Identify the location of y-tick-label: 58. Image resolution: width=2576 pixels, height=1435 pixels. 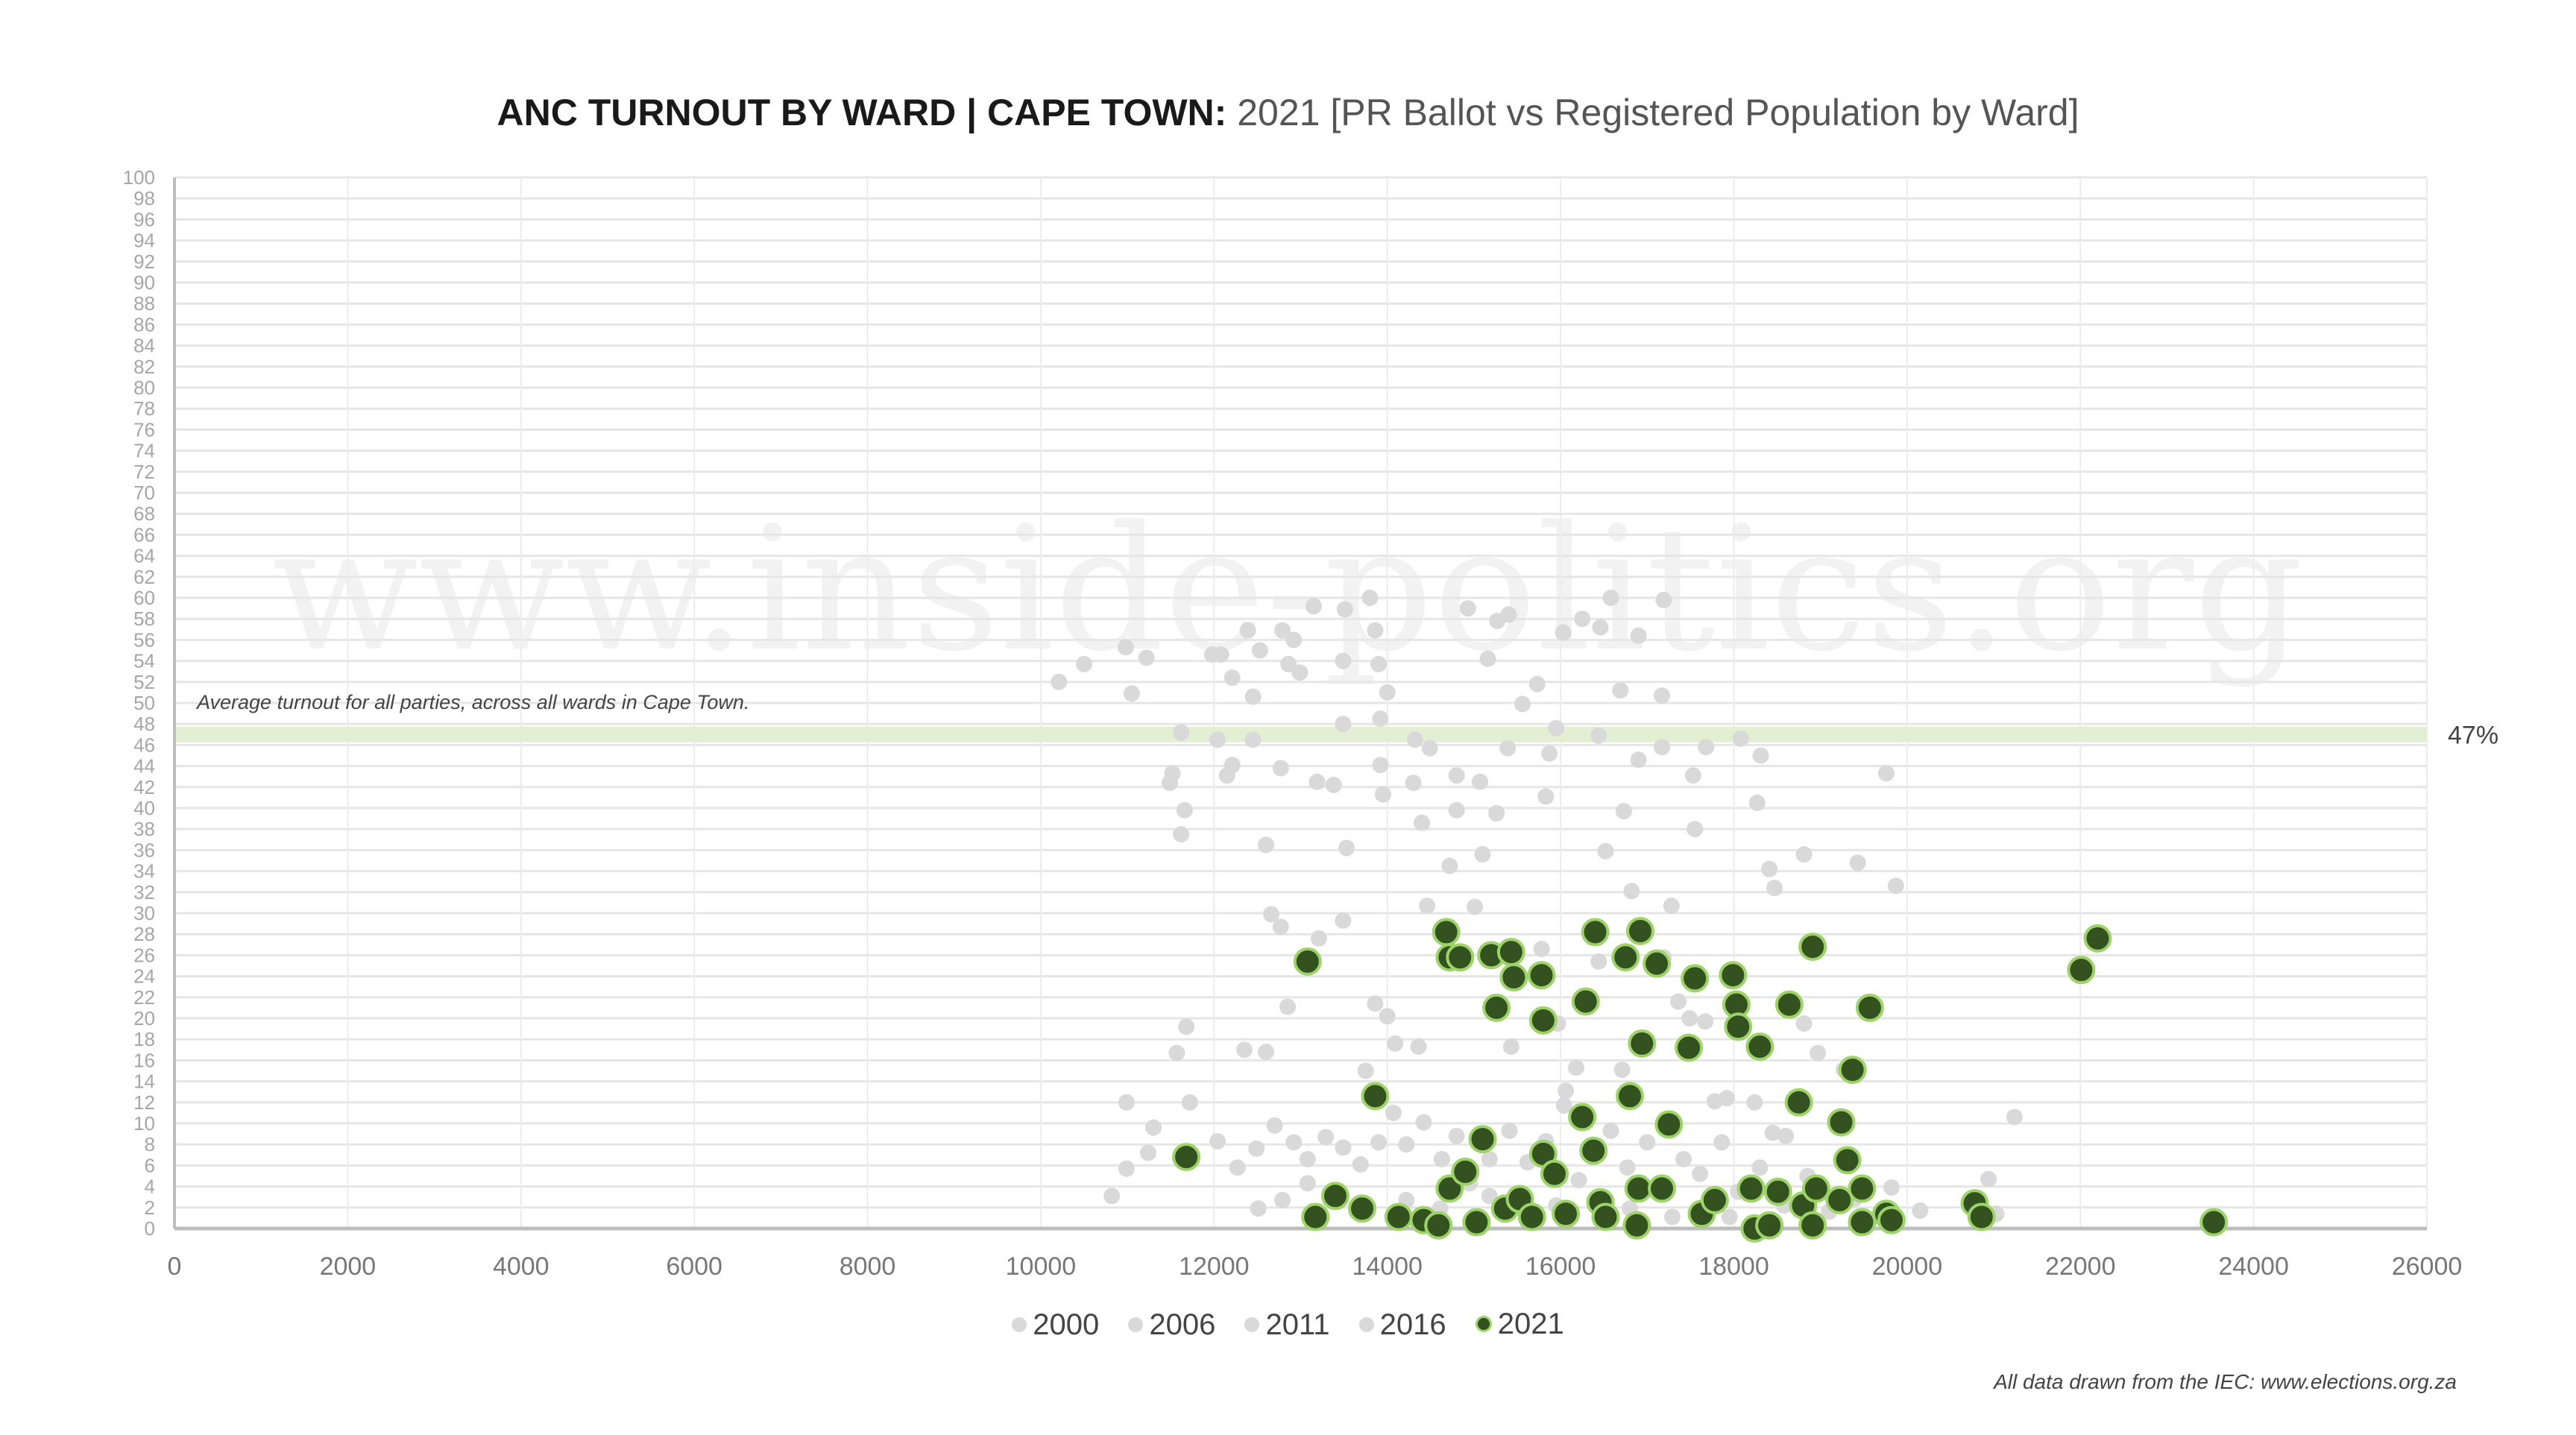
(144, 619).